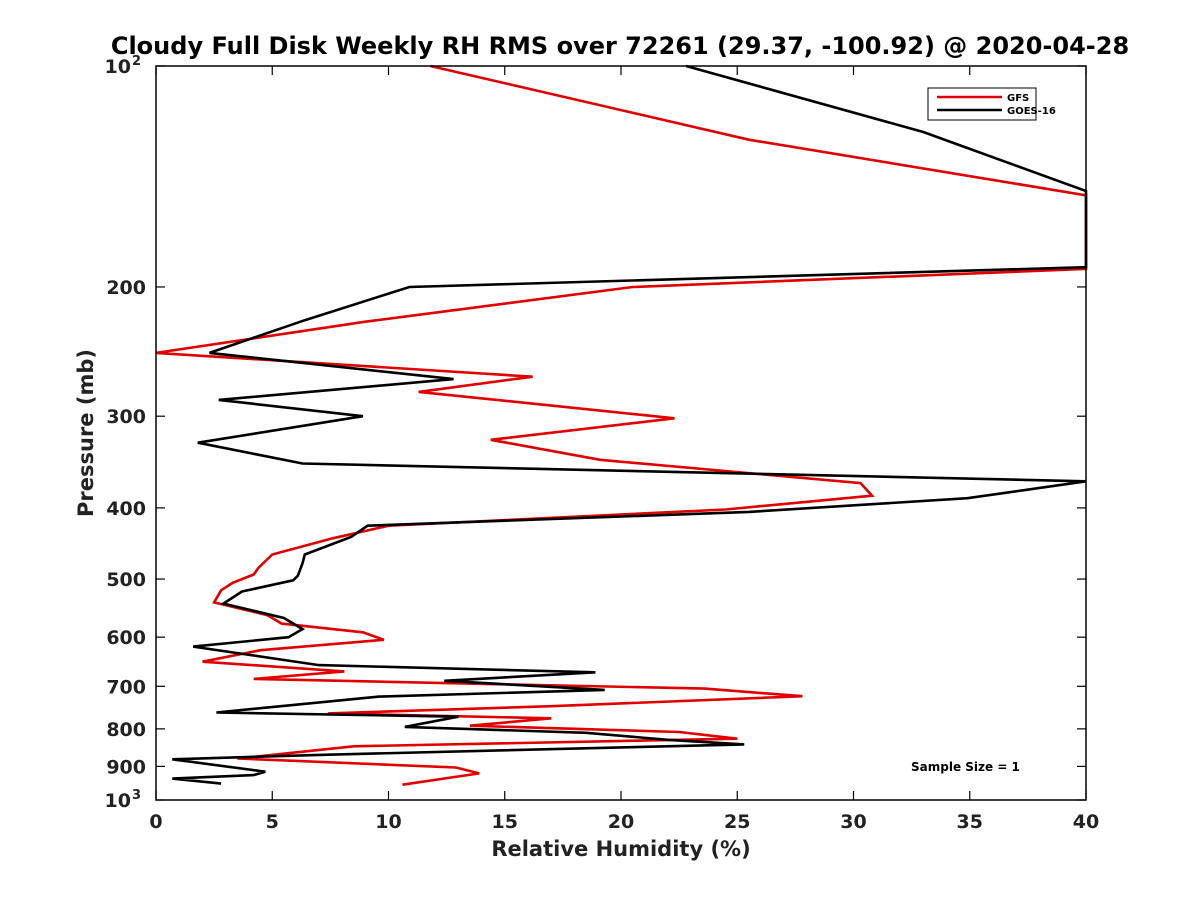 The height and width of the screenshot is (900, 1200). Describe the element at coordinates (126, 687) in the screenshot. I see `y-tick-label: 700` at that location.